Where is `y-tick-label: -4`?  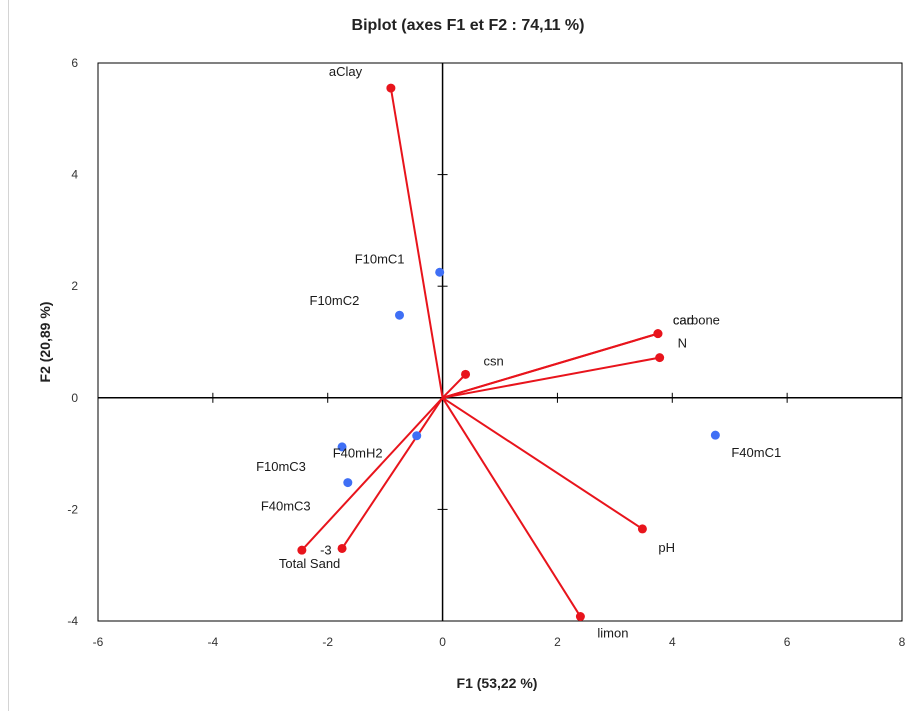 y-tick-label: -4 is located at coordinates (72, 621).